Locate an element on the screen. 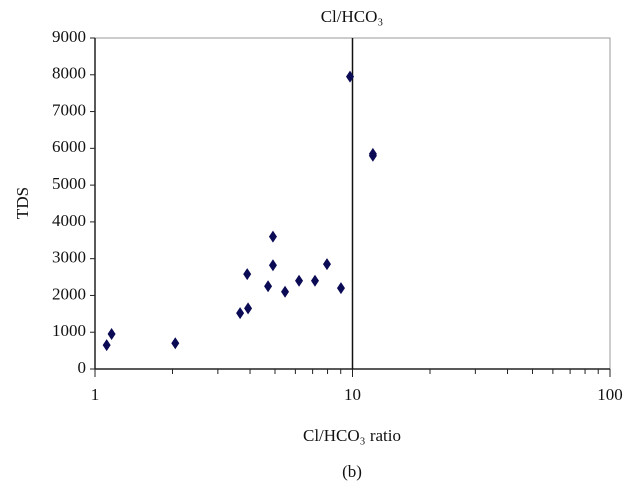 The width and height of the screenshot is (626, 488). y-tick-label: 0 is located at coordinates (82, 367).